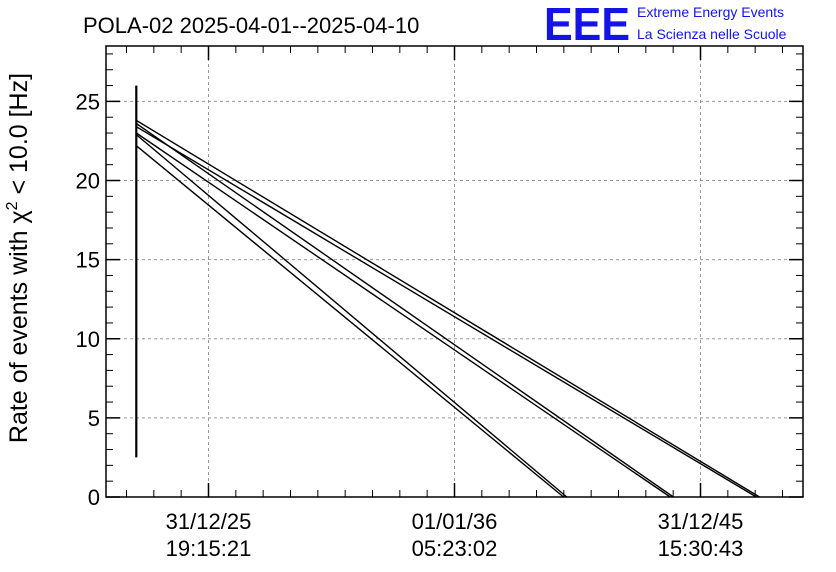  Describe the element at coordinates (710, 12) in the screenshot. I see `logo-line-1: Extreme Energy Events` at that location.